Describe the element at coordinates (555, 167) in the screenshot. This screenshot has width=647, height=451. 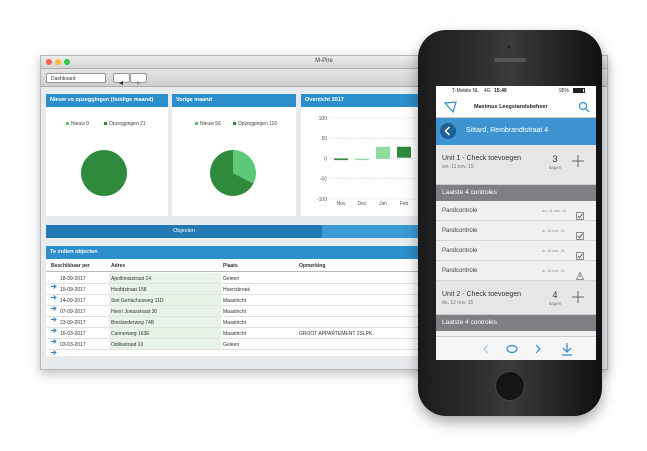
I see `unit-days-label: dagen` at that location.